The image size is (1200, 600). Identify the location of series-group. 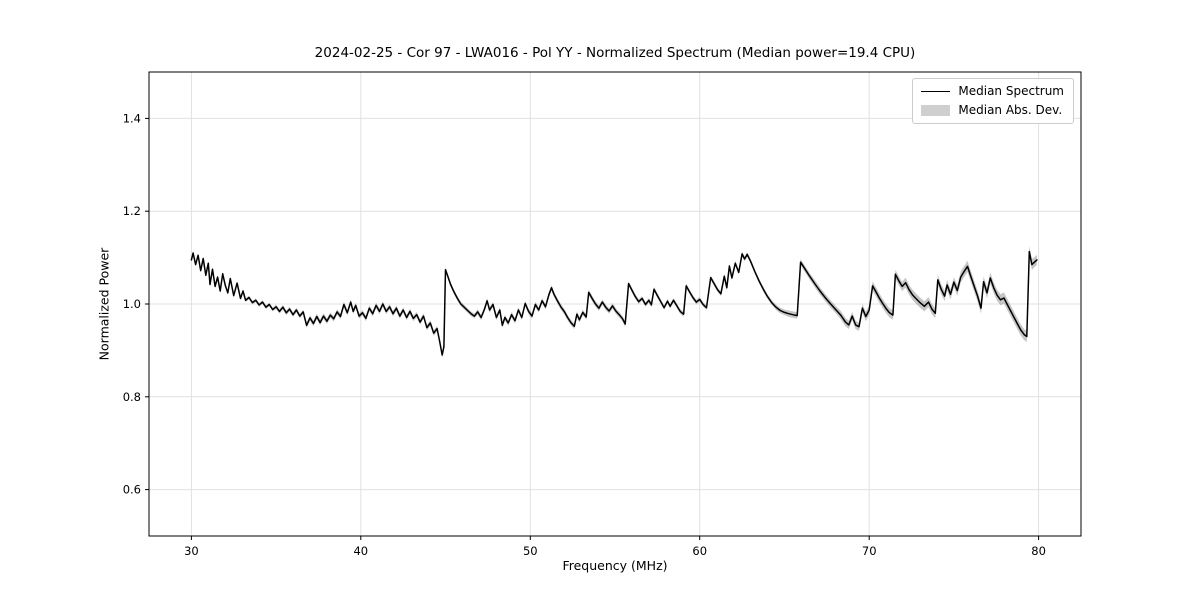
(614, 302).